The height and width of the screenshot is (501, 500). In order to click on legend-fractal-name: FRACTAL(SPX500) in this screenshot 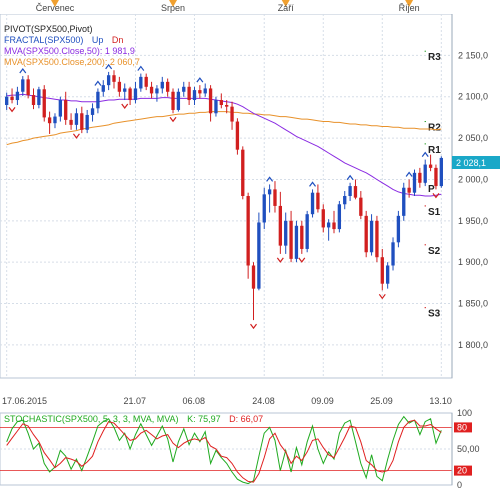, I will do `click(43, 40)`.